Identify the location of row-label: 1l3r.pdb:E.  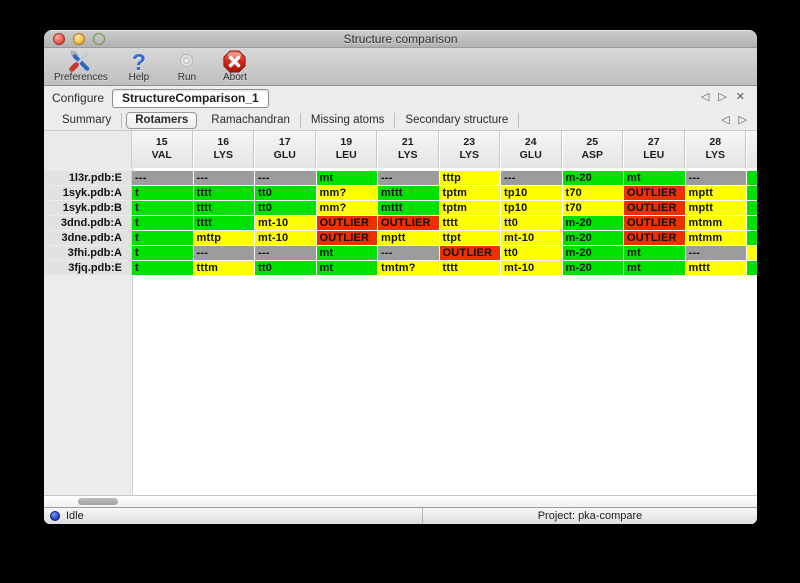
(88, 178).